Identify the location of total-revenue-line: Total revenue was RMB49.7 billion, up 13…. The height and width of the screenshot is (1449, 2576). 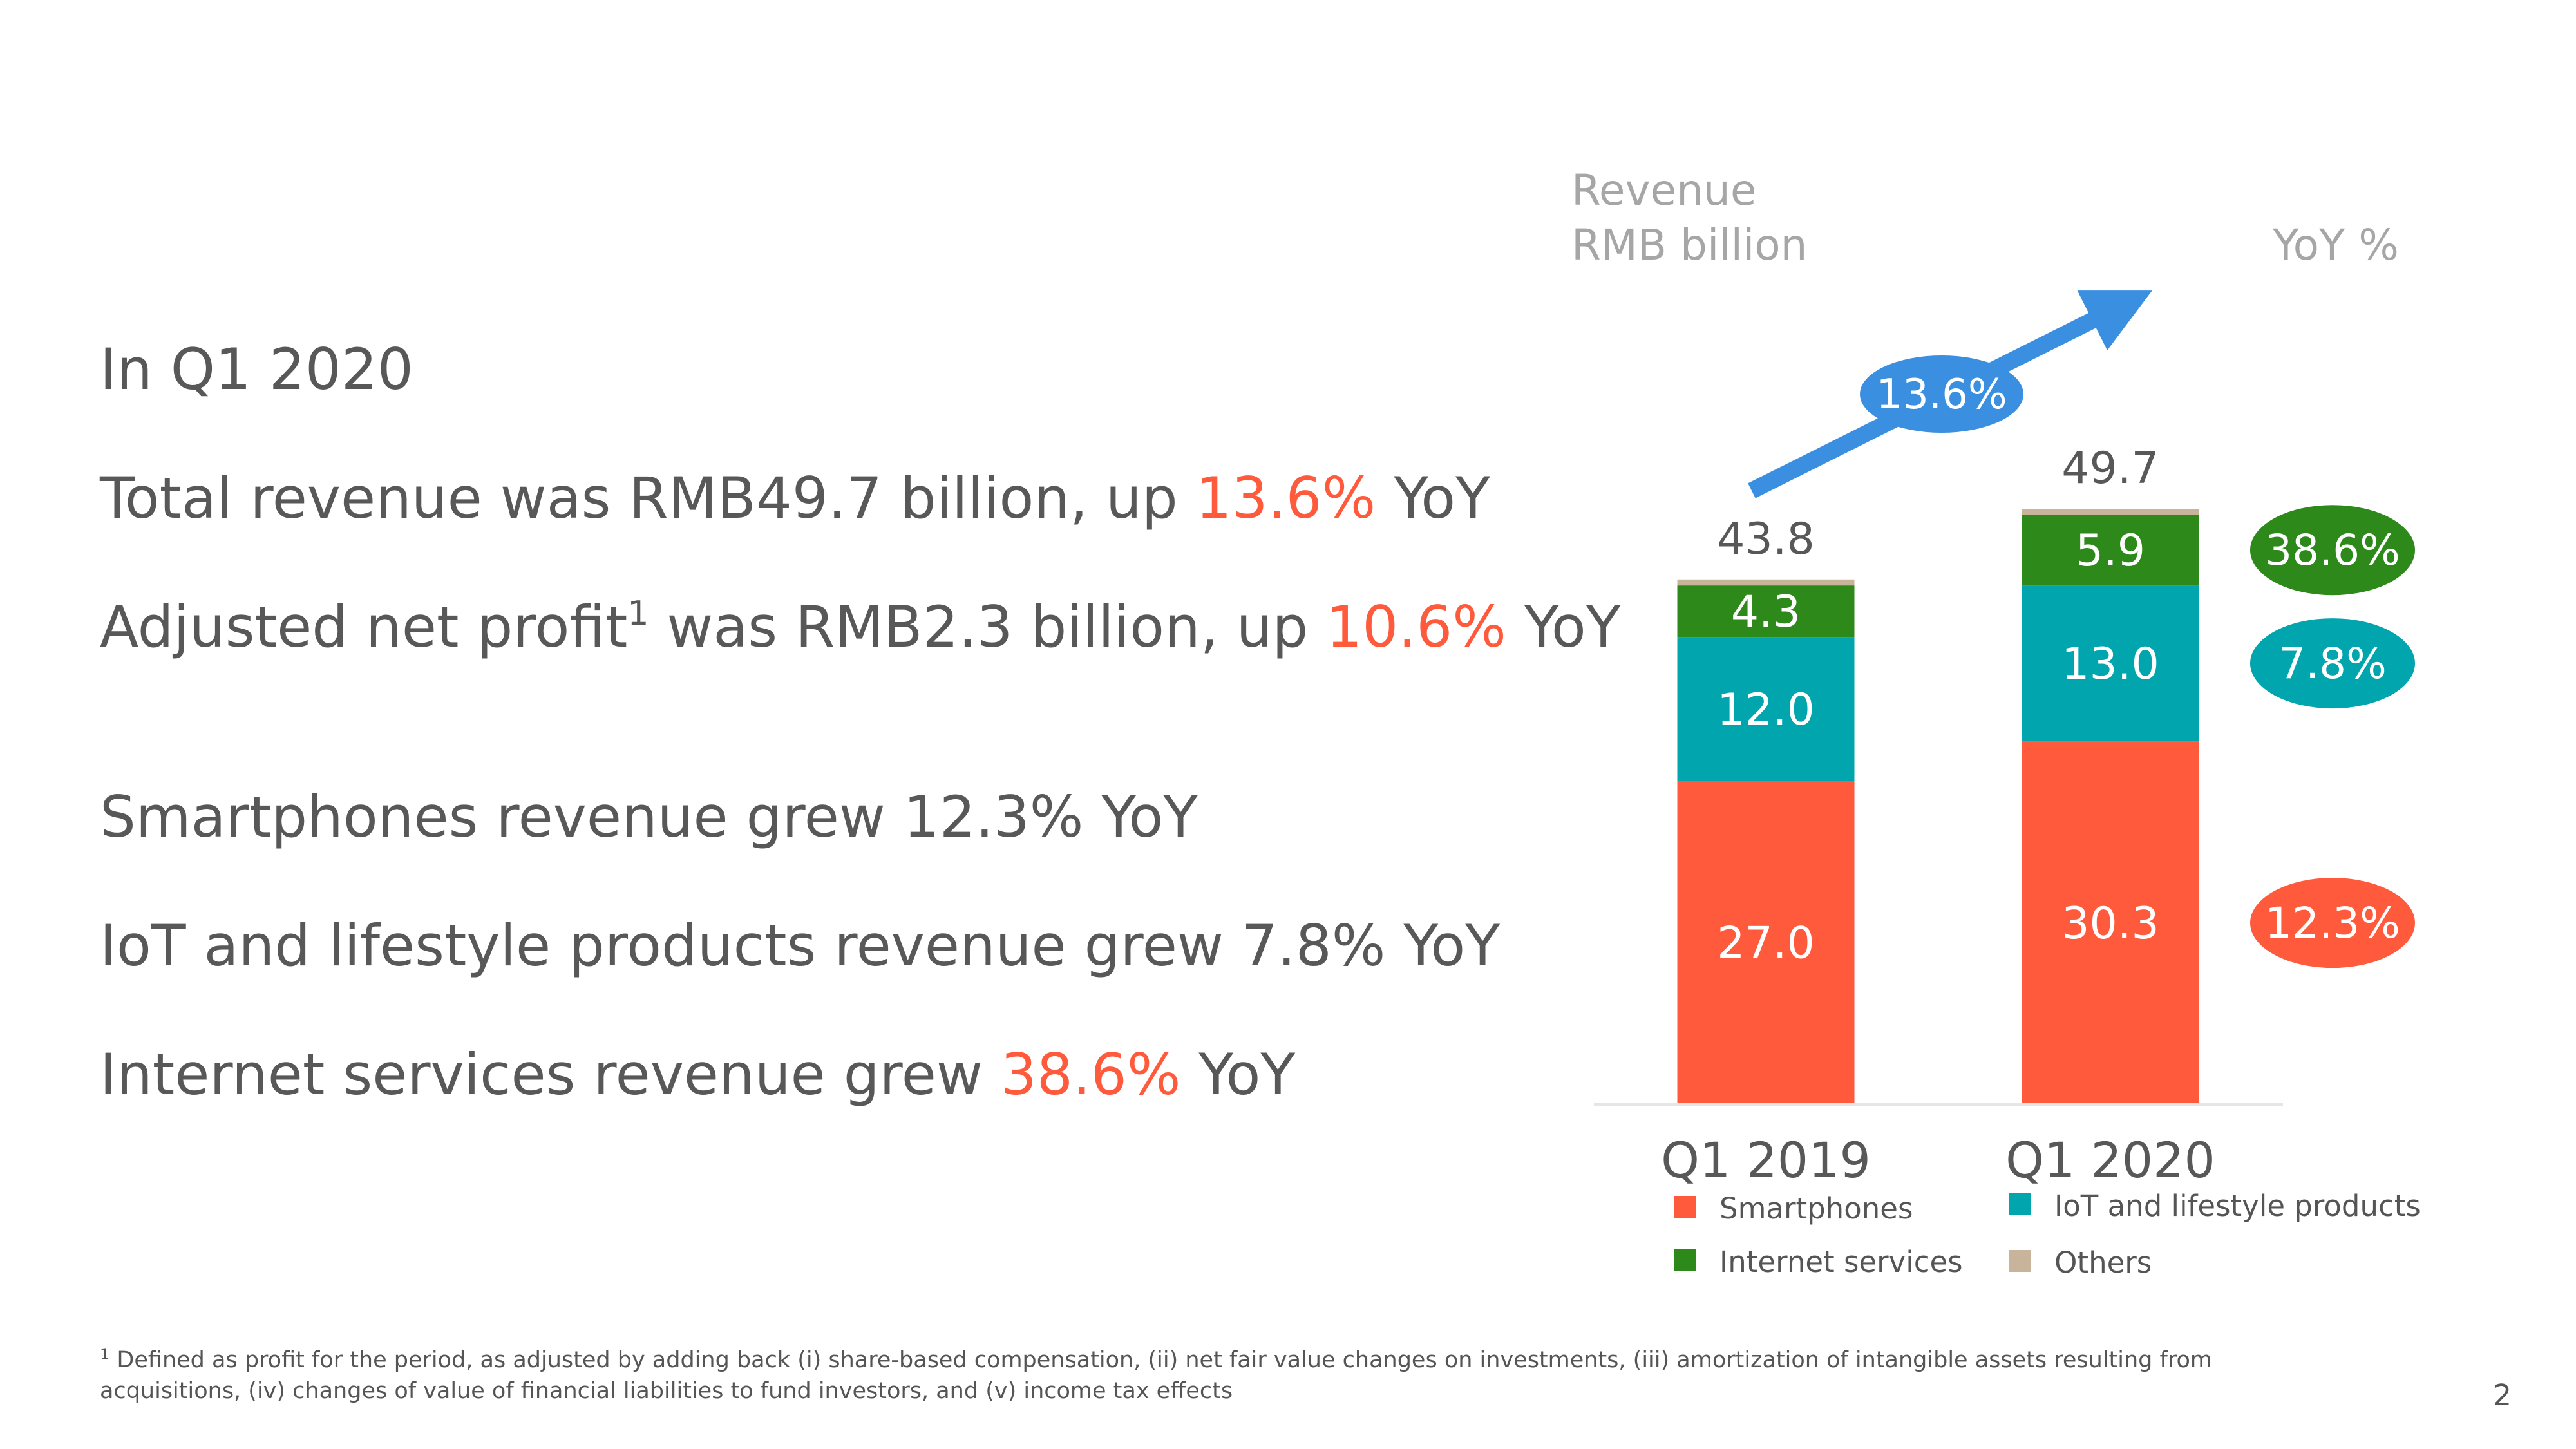
(795, 498).